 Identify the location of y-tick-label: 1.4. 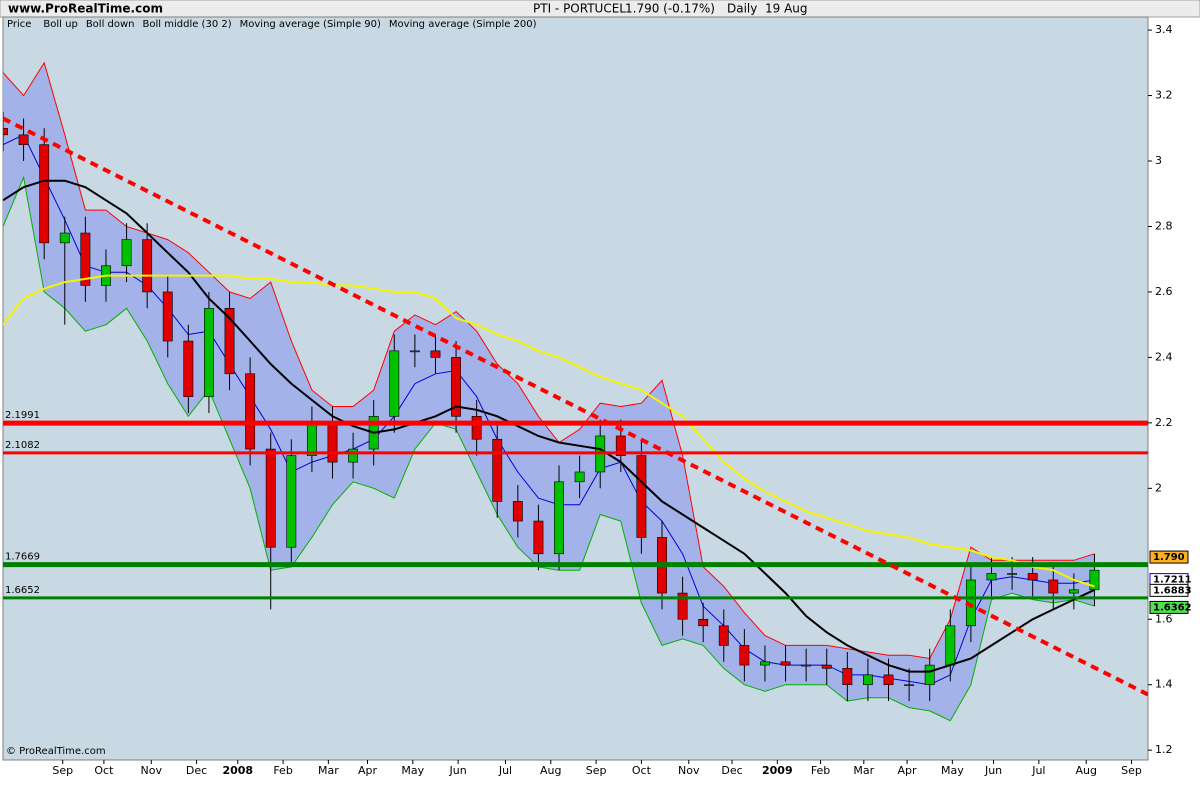
(1164, 684).